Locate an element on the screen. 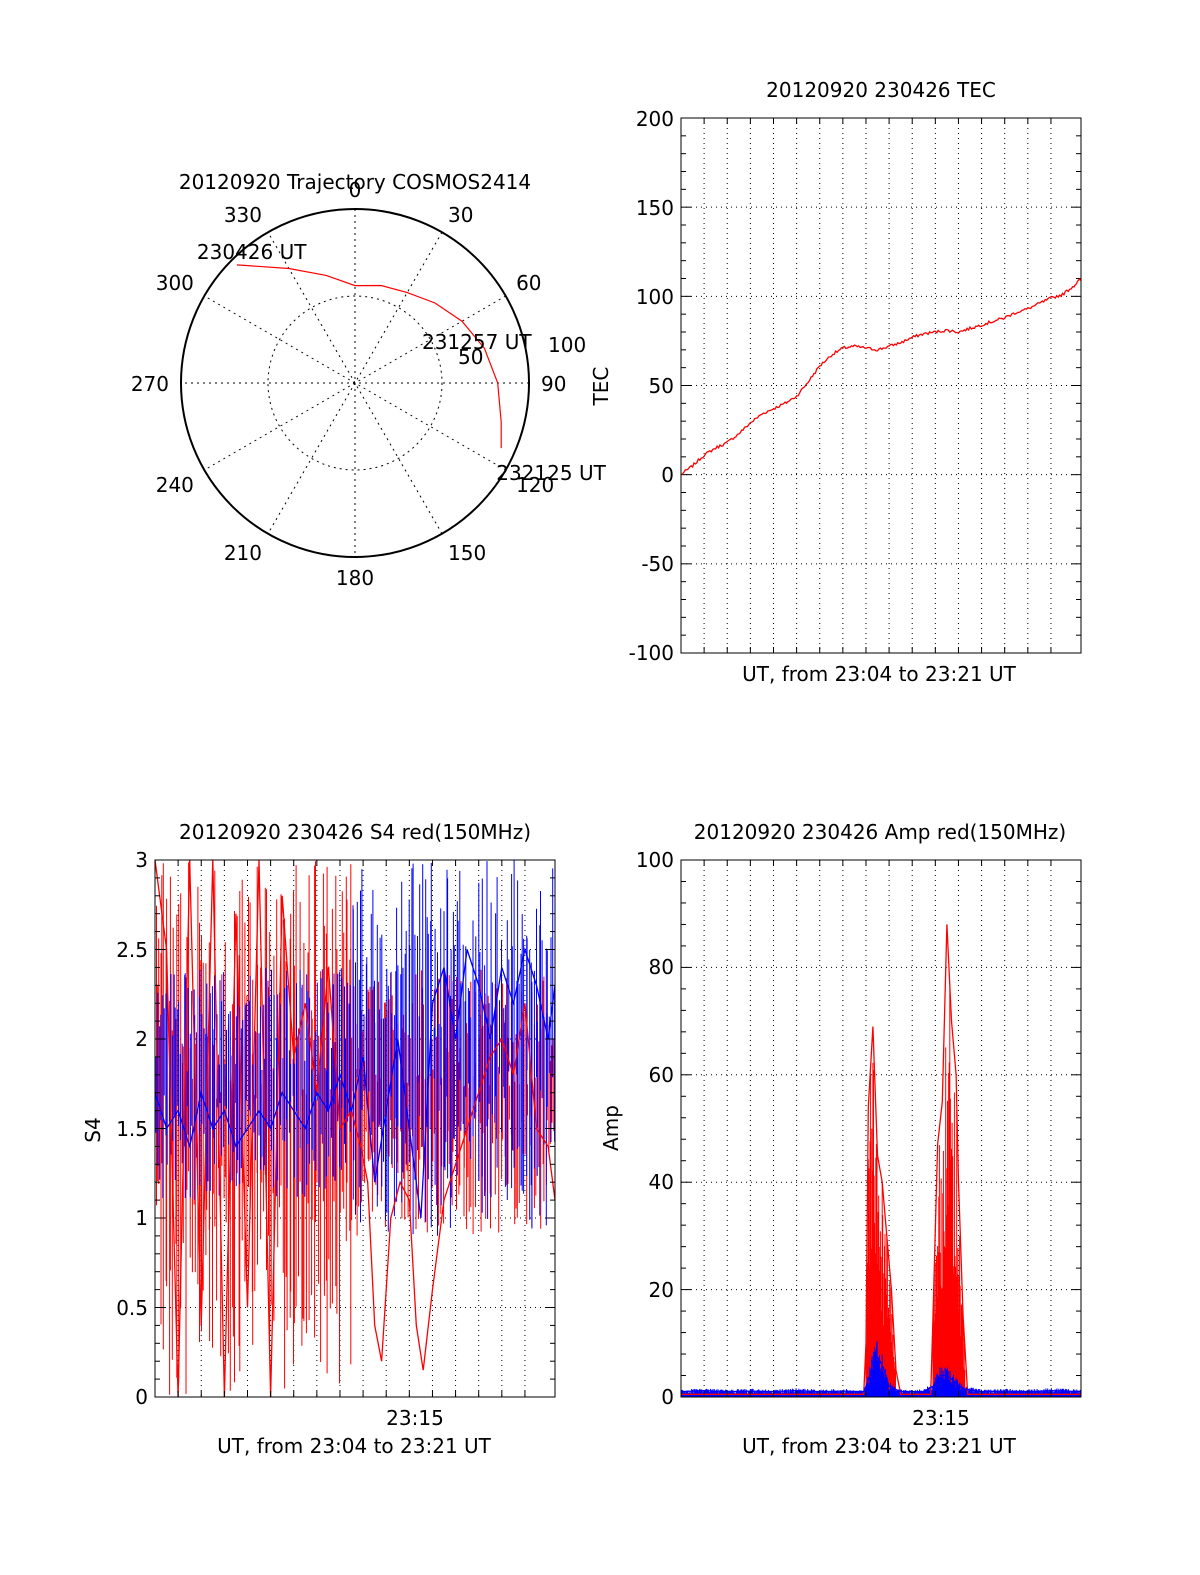 This screenshot has height=1575, width=1200. amp-title: 20120920 230426 Amp red(150MHz) is located at coordinates (880, 832).